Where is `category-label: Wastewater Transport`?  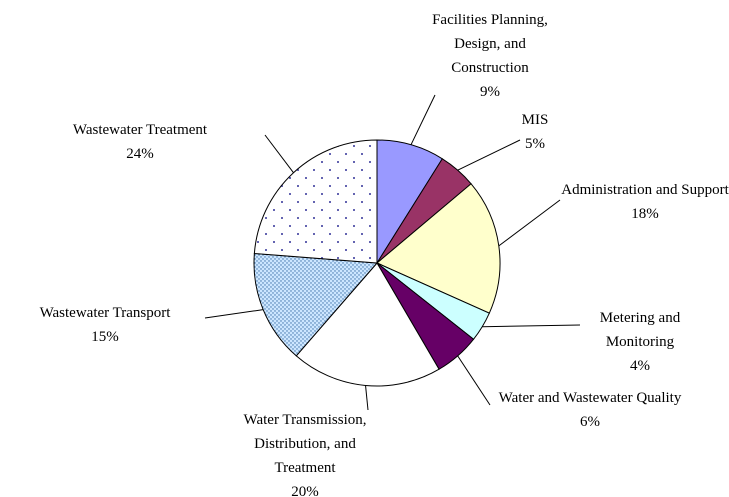 category-label: Wastewater Transport is located at coordinates (105, 313).